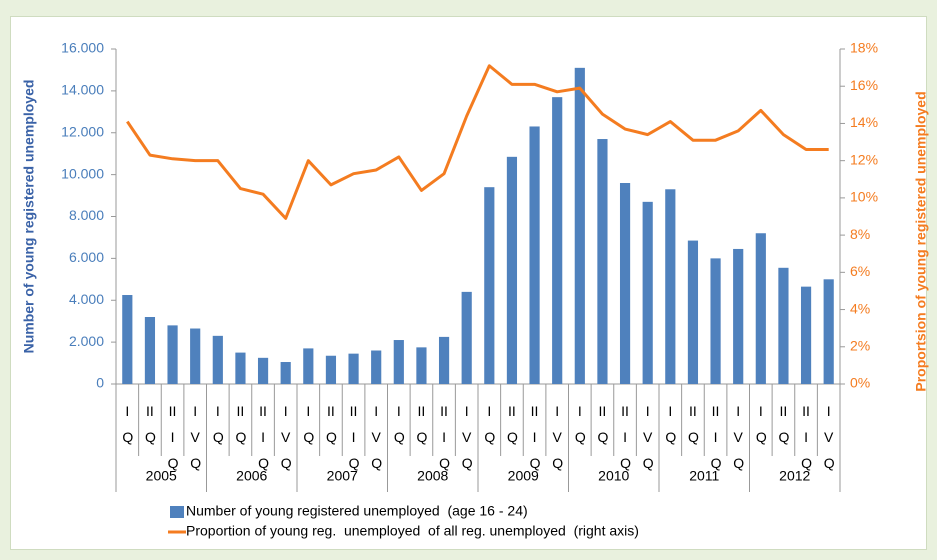  What do you see at coordinates (82, 48) in the screenshot?
I see `y-tick-label: 16.000` at bounding box center [82, 48].